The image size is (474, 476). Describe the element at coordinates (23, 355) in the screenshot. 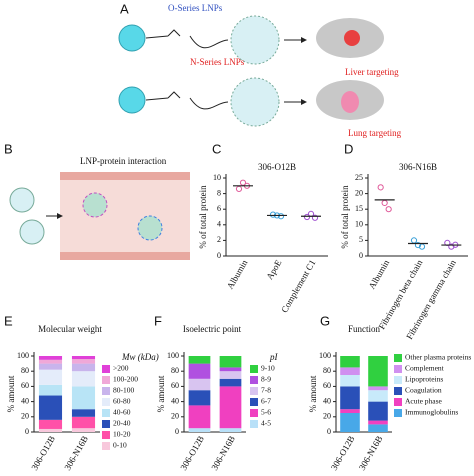

I see `y-tick-label: 100` at that location.